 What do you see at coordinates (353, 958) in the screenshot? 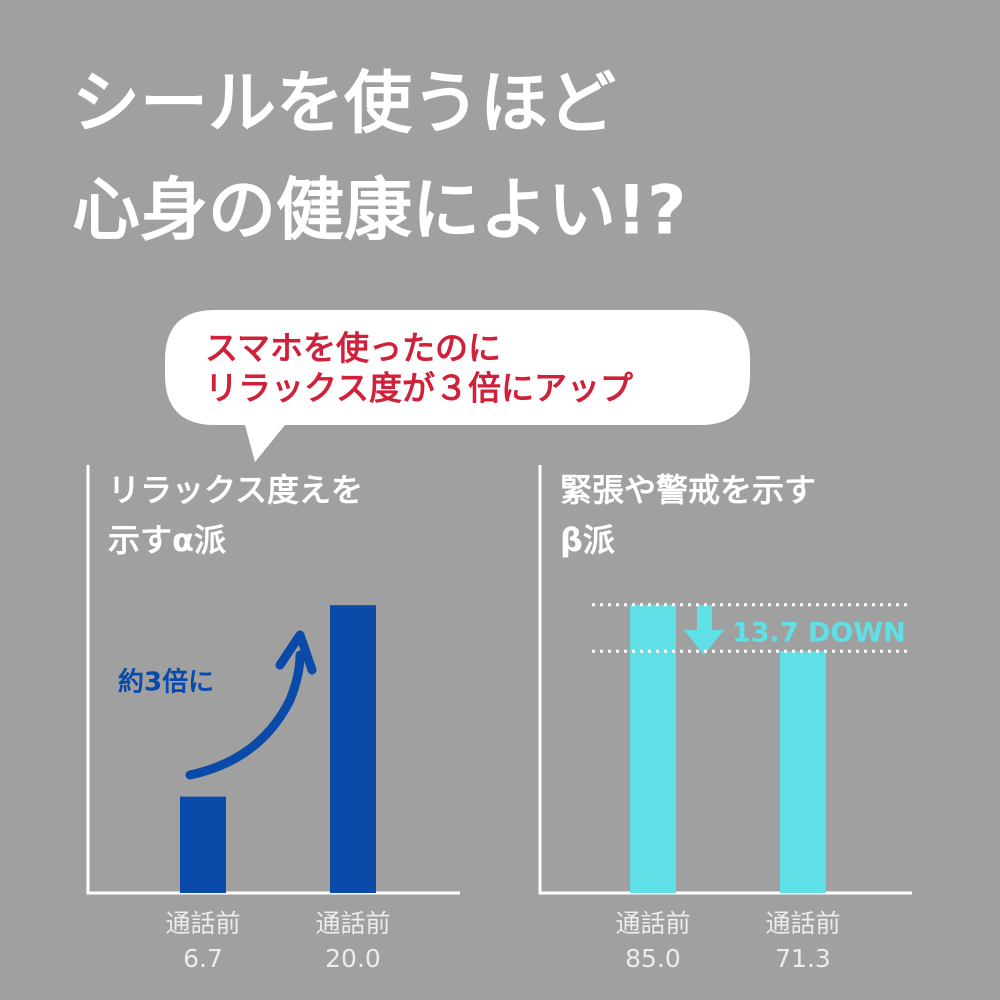
I see `value-label: 20.0` at bounding box center [353, 958].